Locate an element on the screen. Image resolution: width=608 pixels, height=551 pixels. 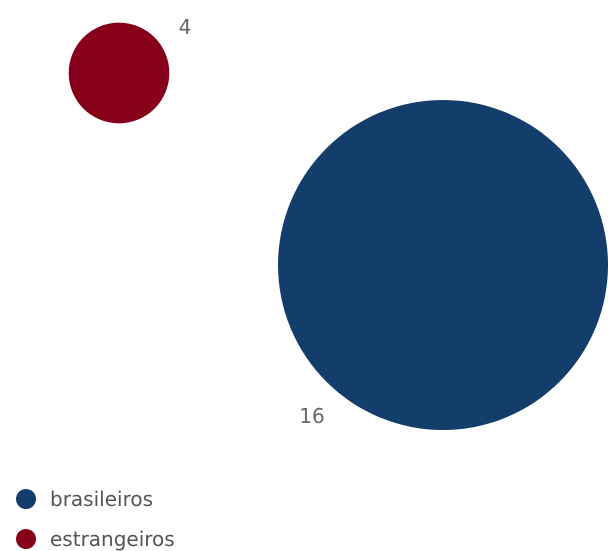
bubble-estrangeiros is located at coordinates (119, 73).